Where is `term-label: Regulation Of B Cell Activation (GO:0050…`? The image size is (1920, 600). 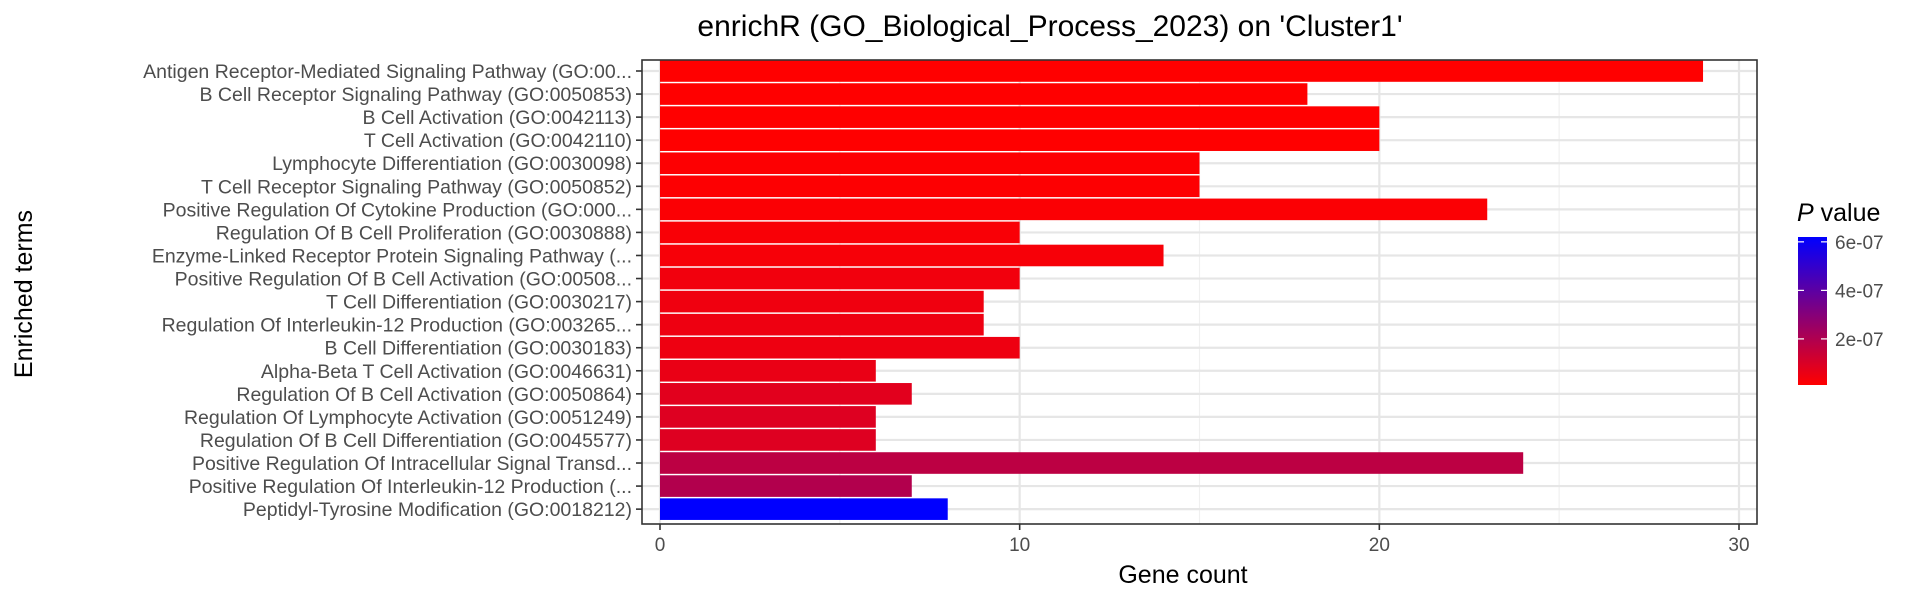 term-label: Regulation Of B Cell Activation (GO:0050… is located at coordinates (434, 395).